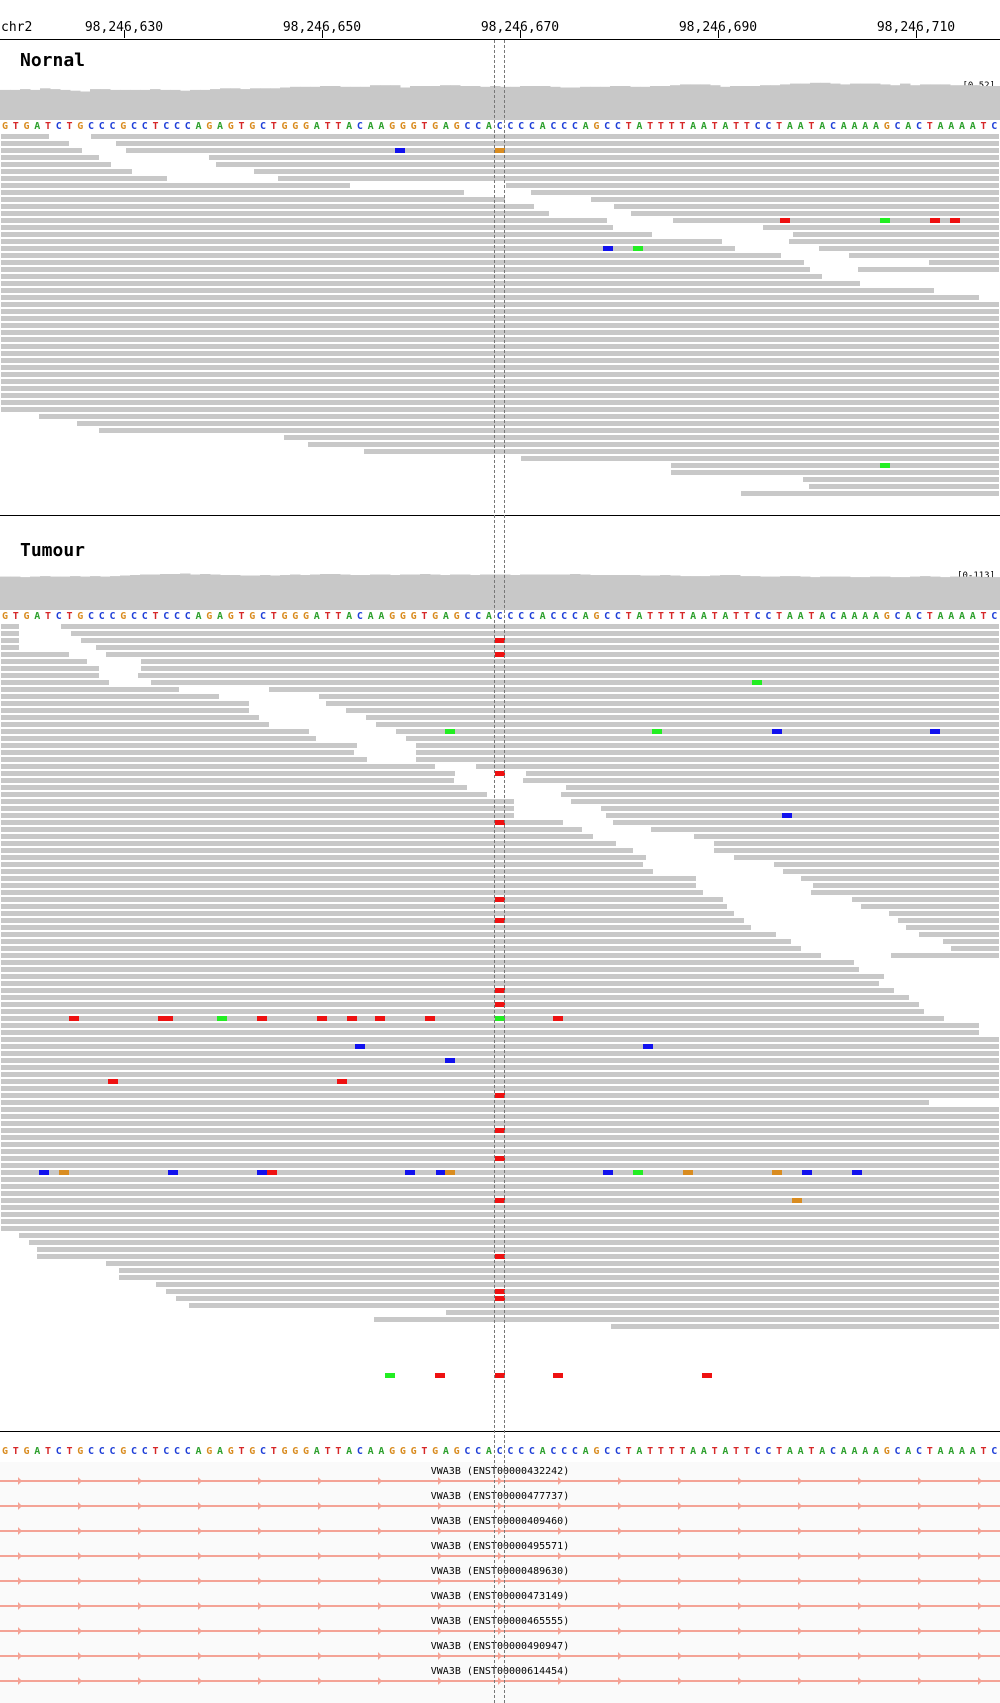 This screenshot has height=1703, width=1000. I want to click on normal-coverage-track, so click(500, 101).